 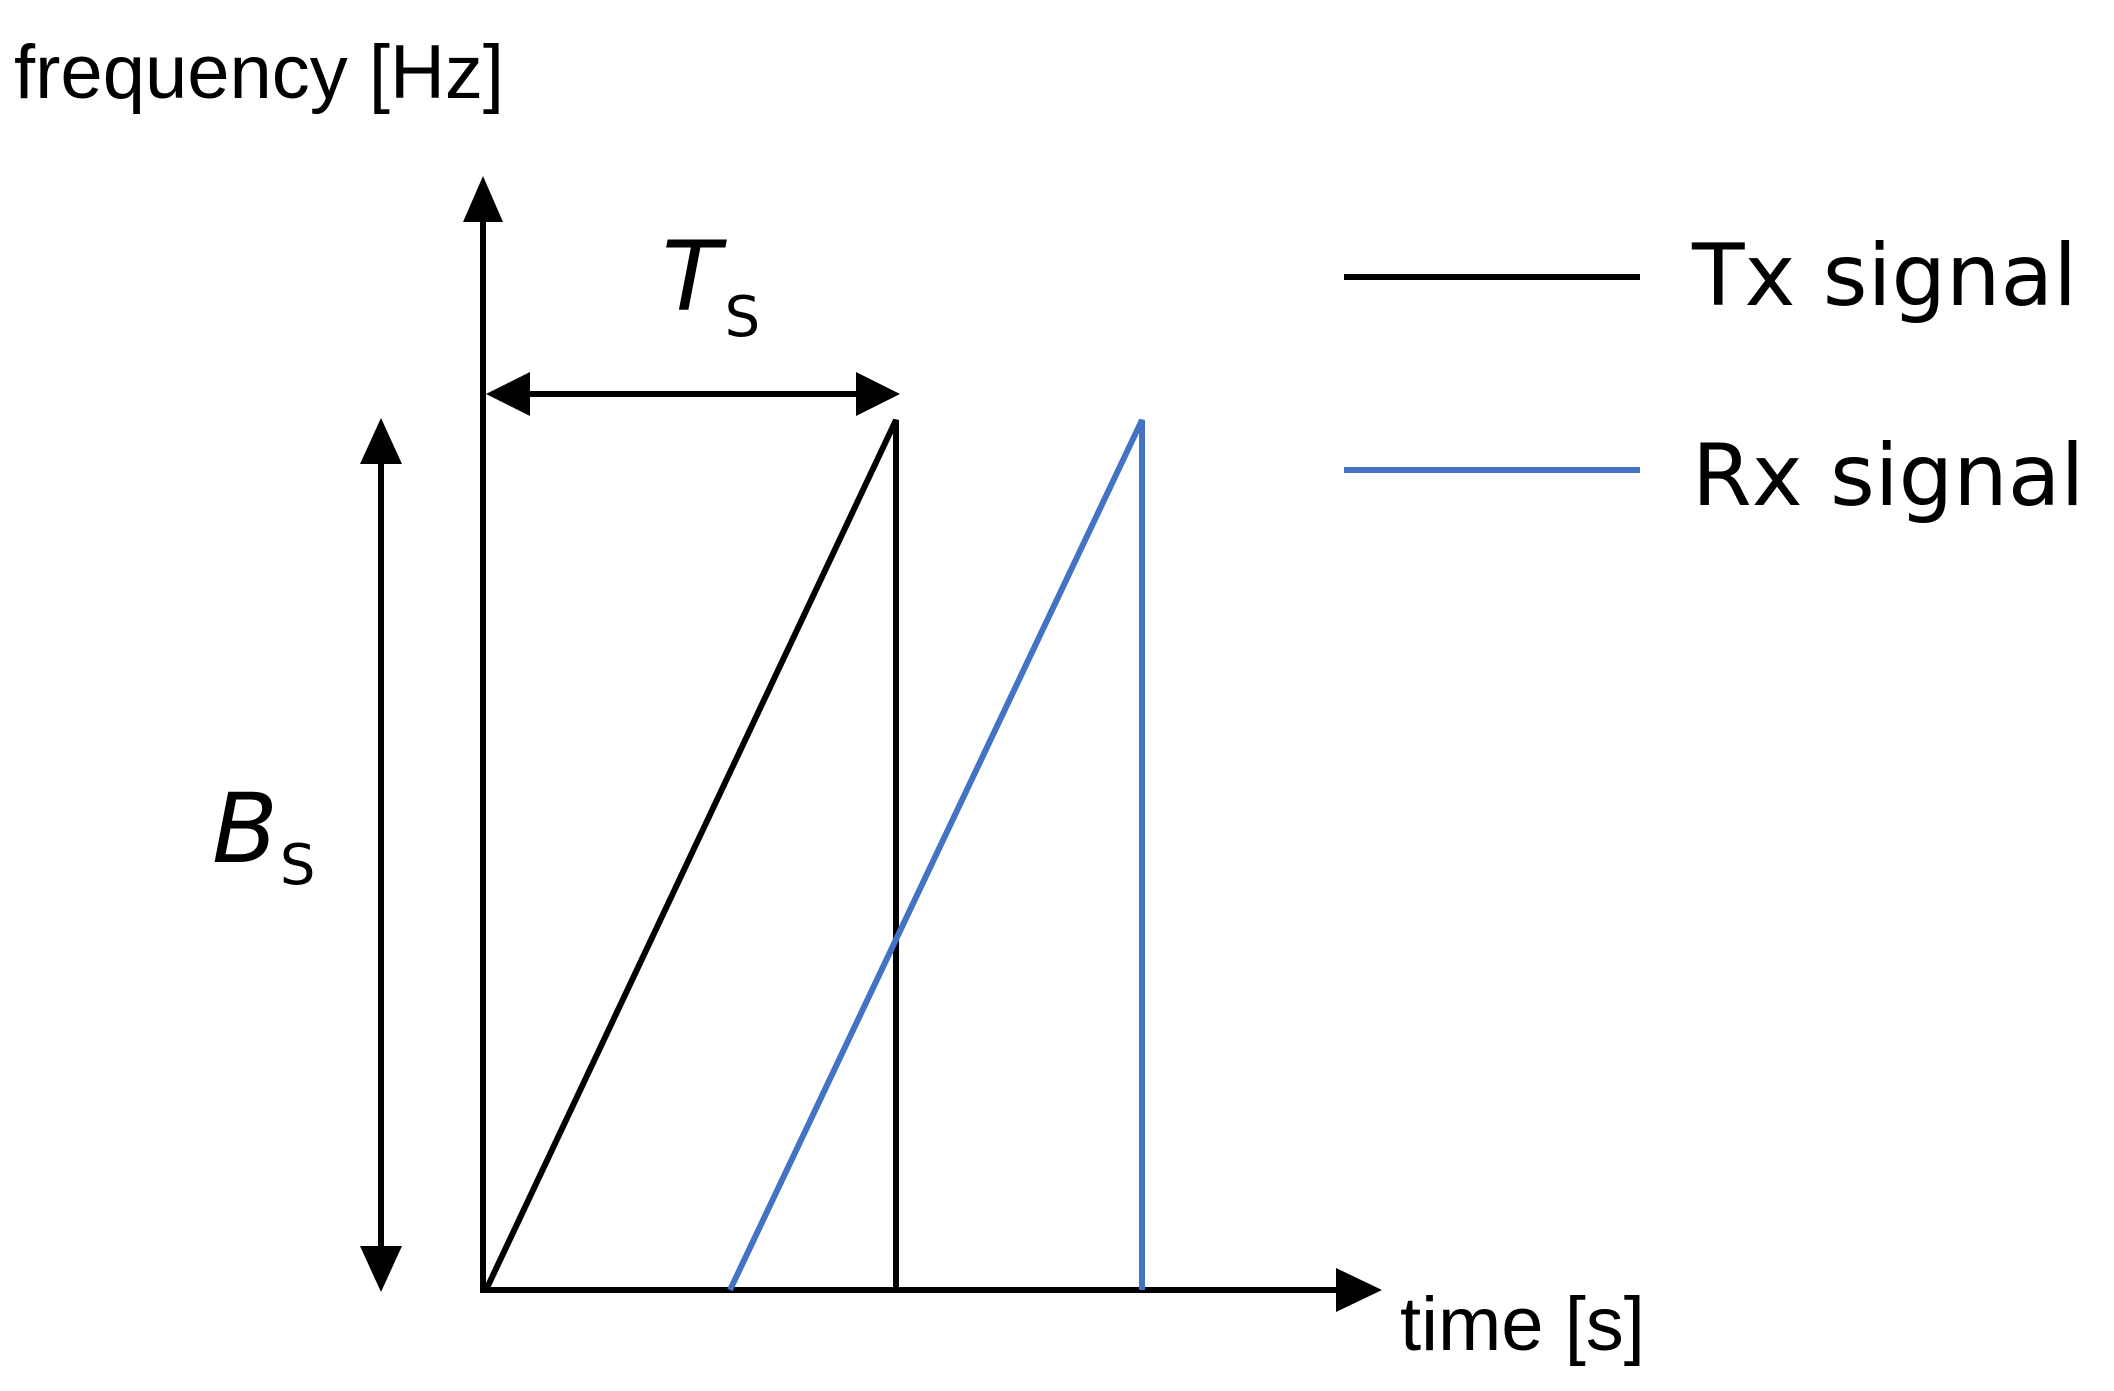 I want to click on bandwidth-subscript: S, so click(x=298, y=865).